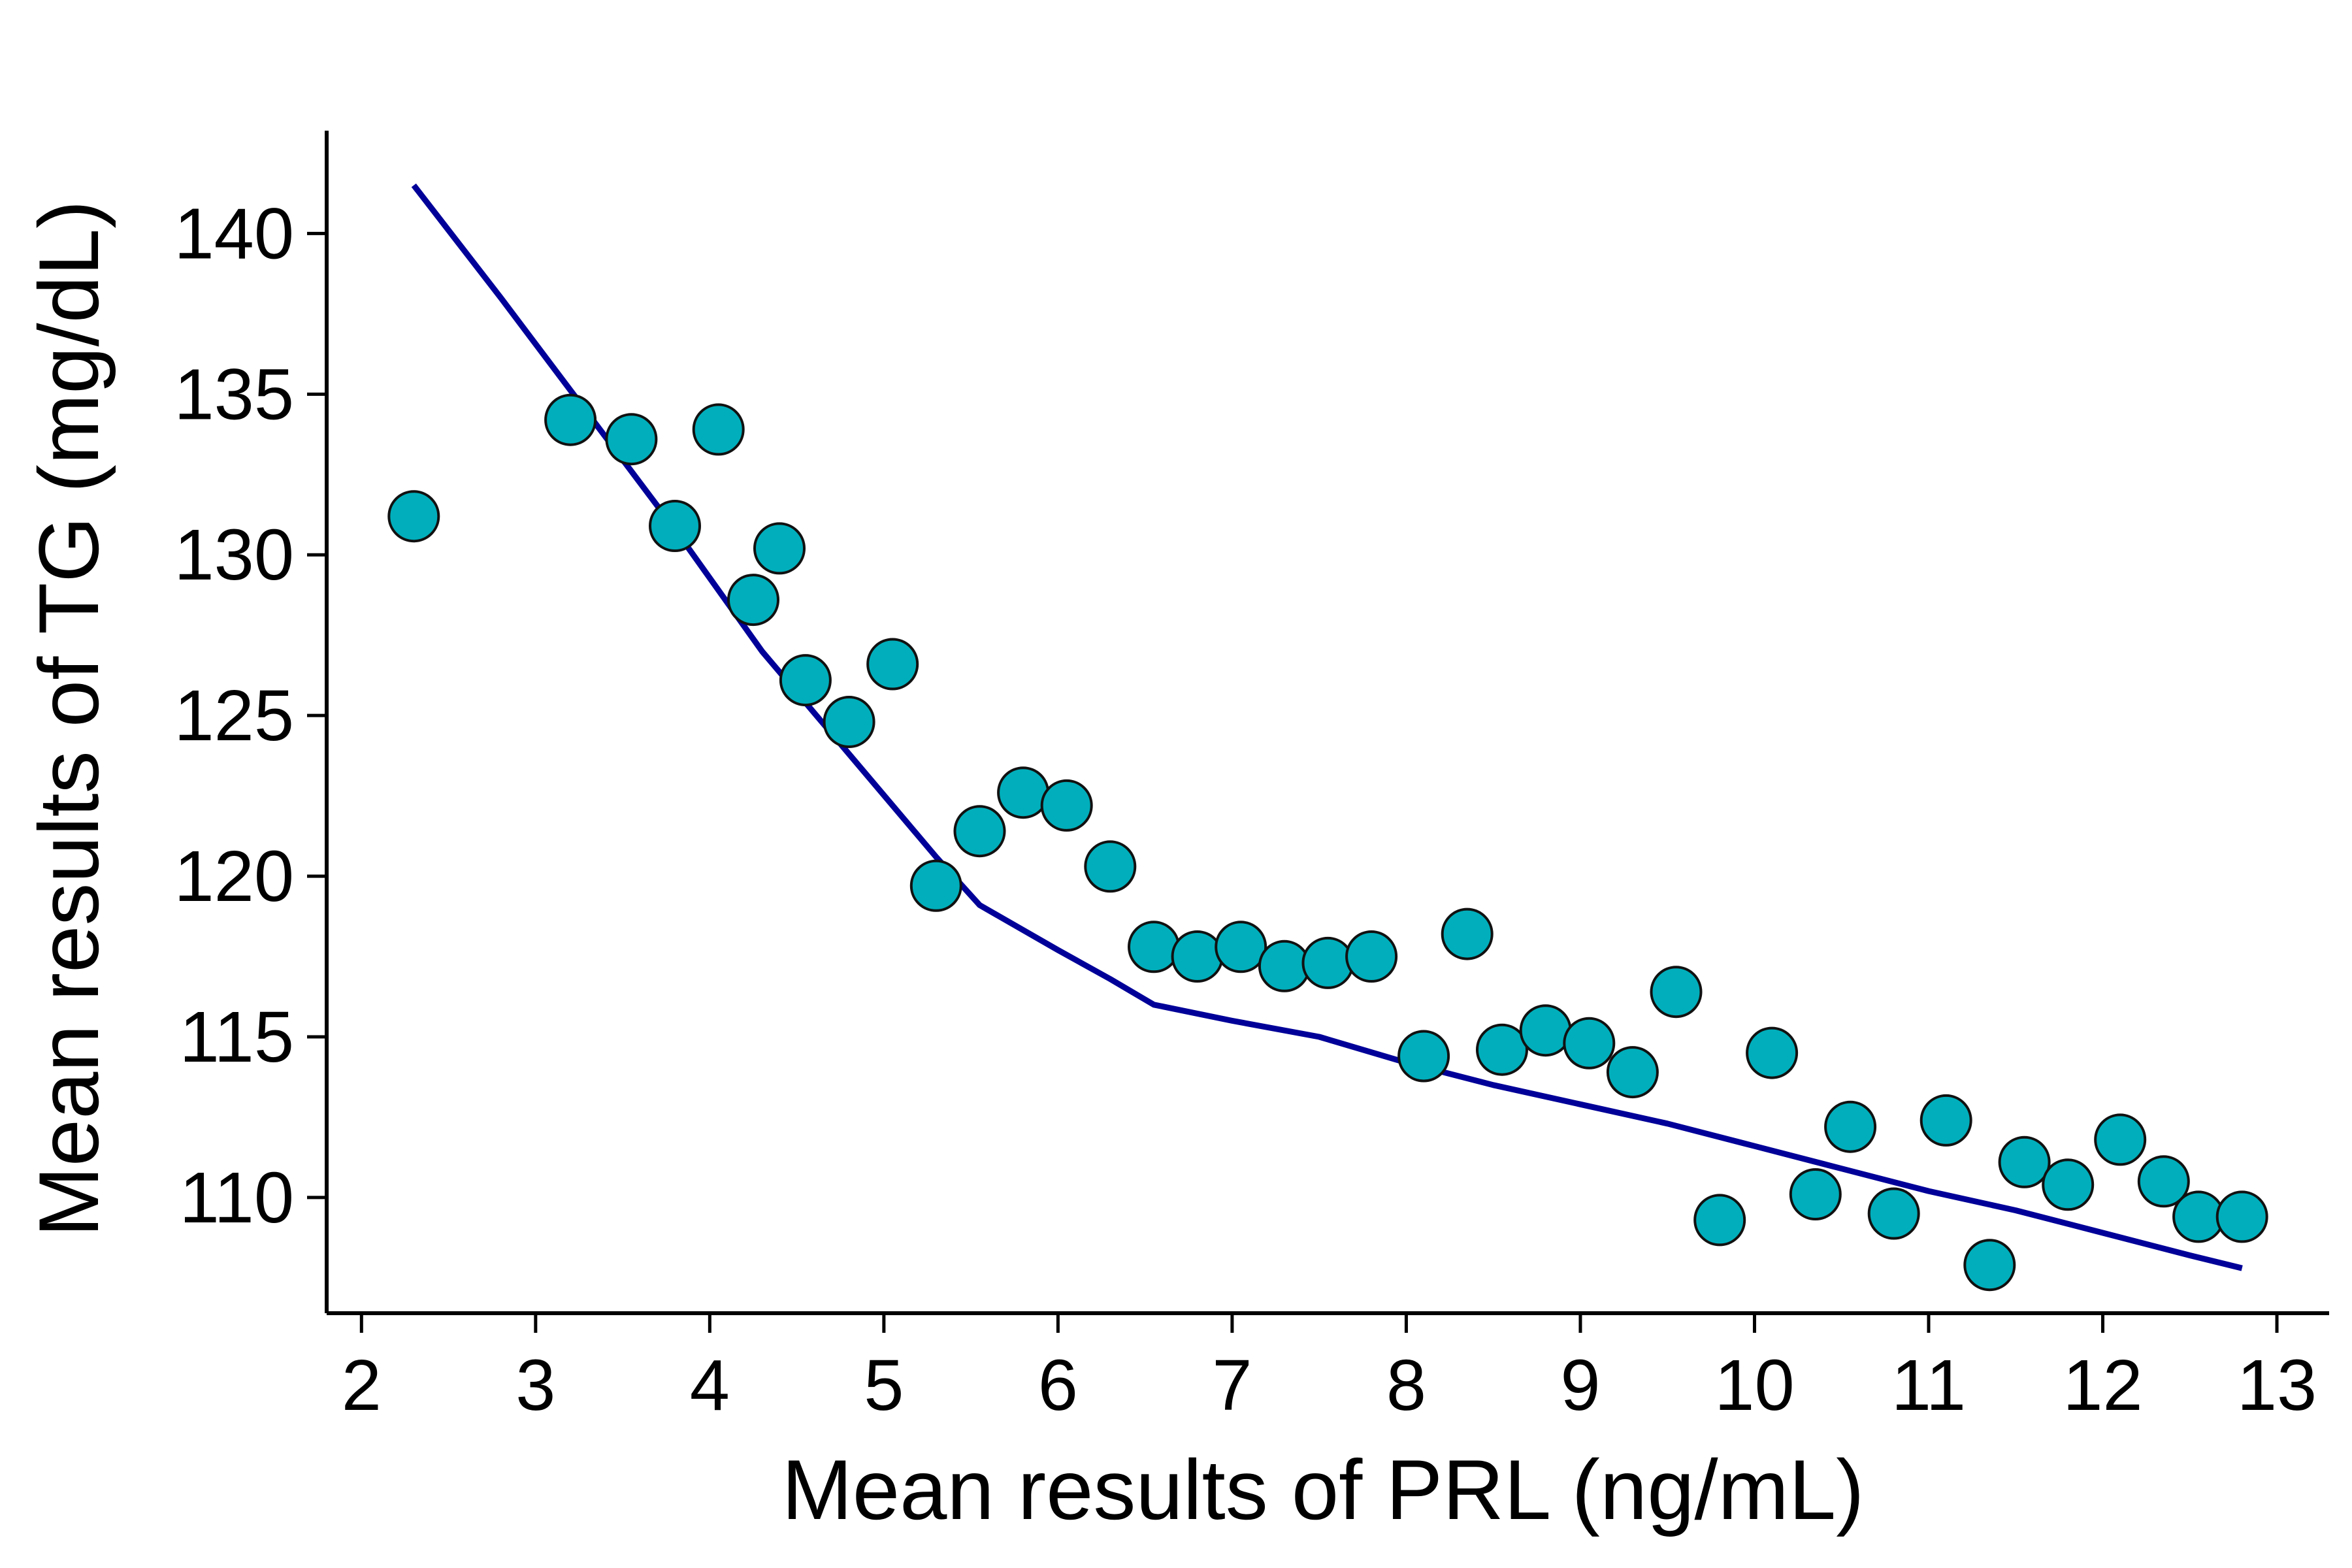  What do you see at coordinates (2102, 1385) in the screenshot?
I see `x-tick-label: 12` at bounding box center [2102, 1385].